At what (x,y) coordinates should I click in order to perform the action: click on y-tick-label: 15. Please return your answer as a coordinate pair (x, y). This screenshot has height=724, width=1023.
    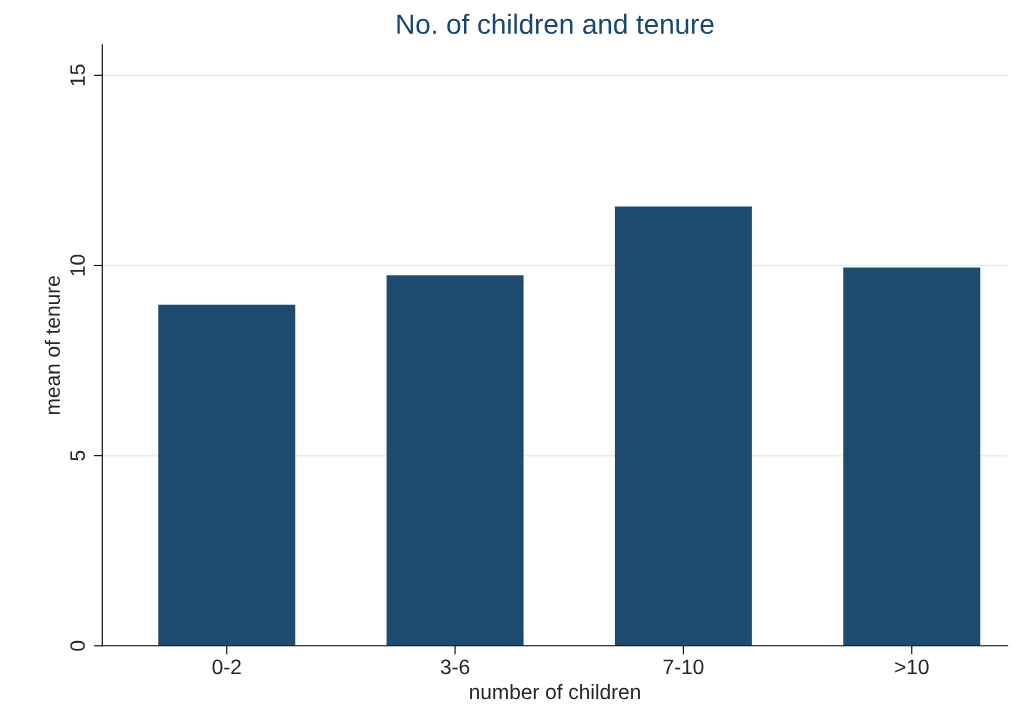
    Looking at the image, I should click on (77, 75).